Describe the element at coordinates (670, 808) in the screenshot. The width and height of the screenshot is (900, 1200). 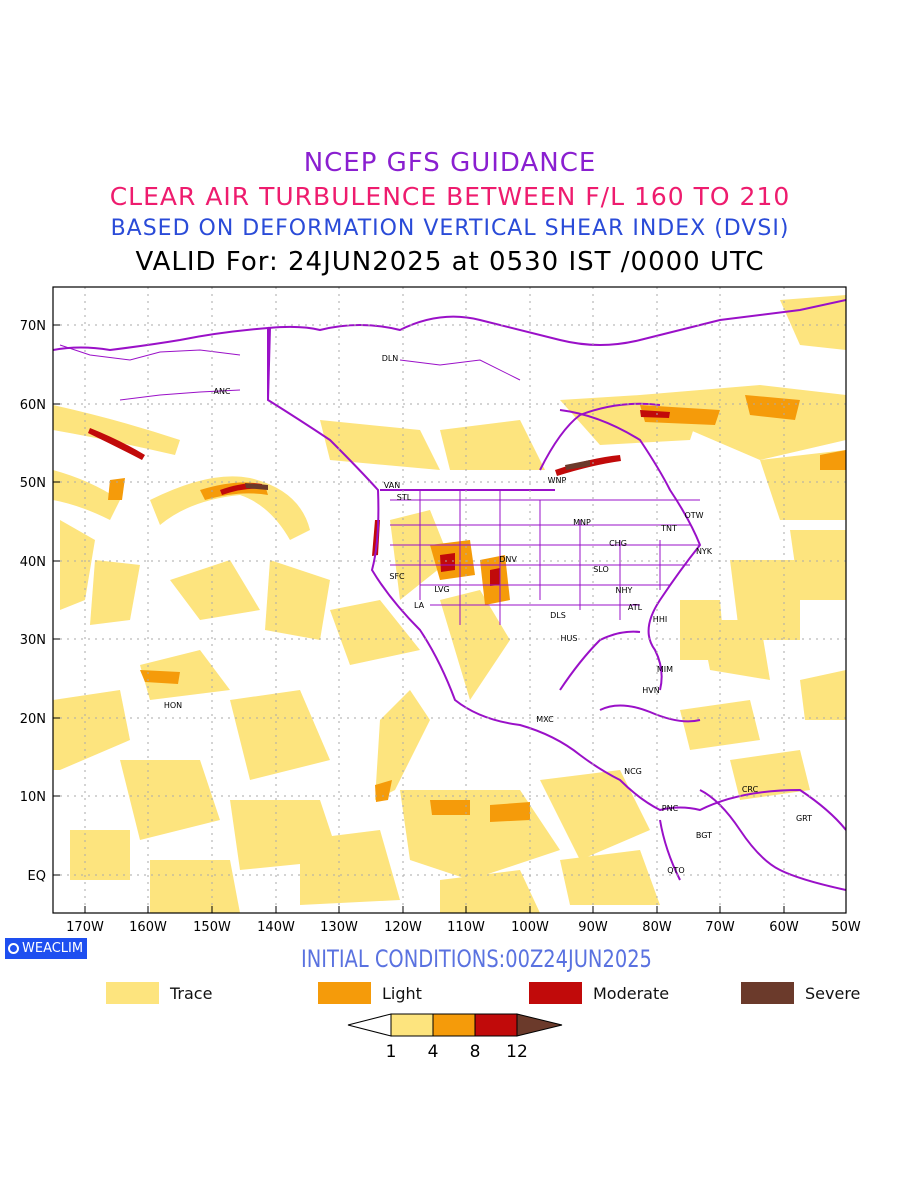
I see `station-label: PNC` at that location.